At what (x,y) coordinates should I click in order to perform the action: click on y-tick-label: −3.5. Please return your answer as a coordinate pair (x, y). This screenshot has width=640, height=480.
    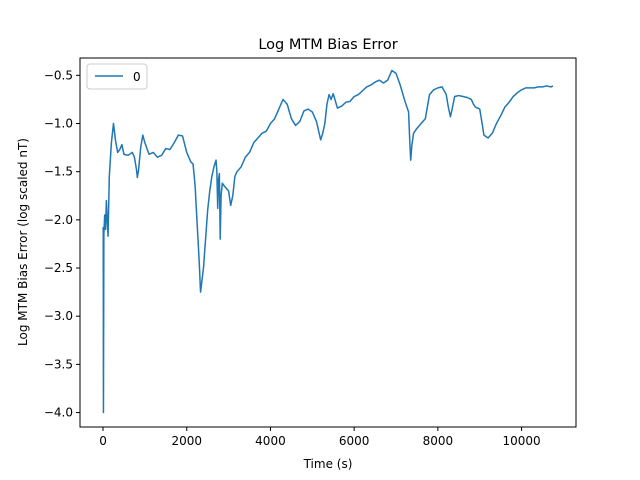
    Looking at the image, I should click on (58, 364).